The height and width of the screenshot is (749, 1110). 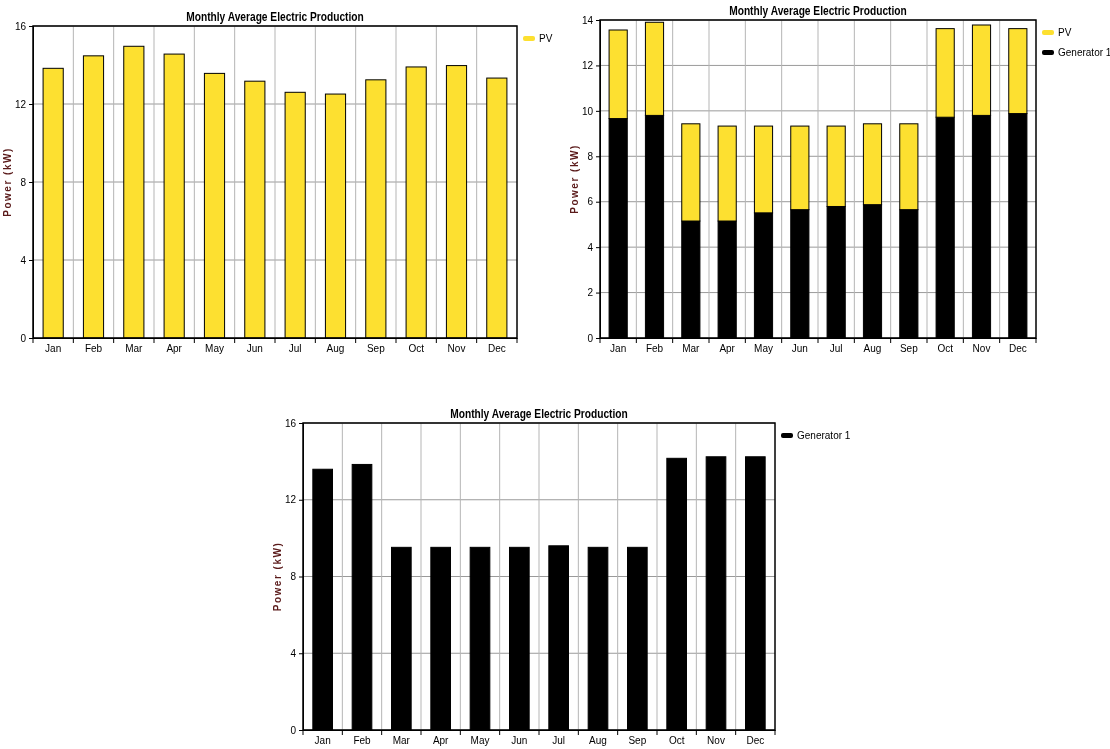 I want to click on y-tick-label: 6, so click(x=590, y=202).